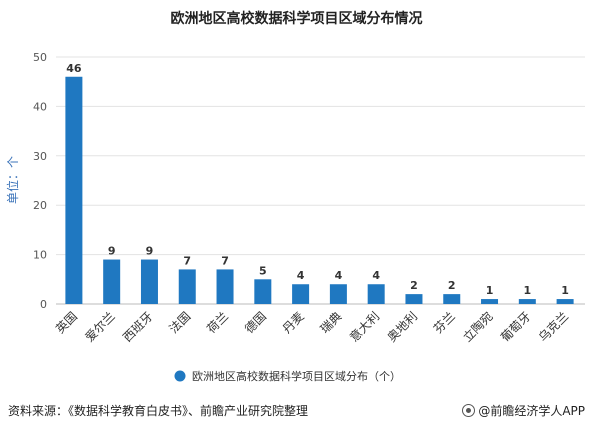 The width and height of the screenshot is (593, 428). Describe the element at coordinates (293, 322) in the screenshot. I see `x-tick-label: 丹麦` at that location.